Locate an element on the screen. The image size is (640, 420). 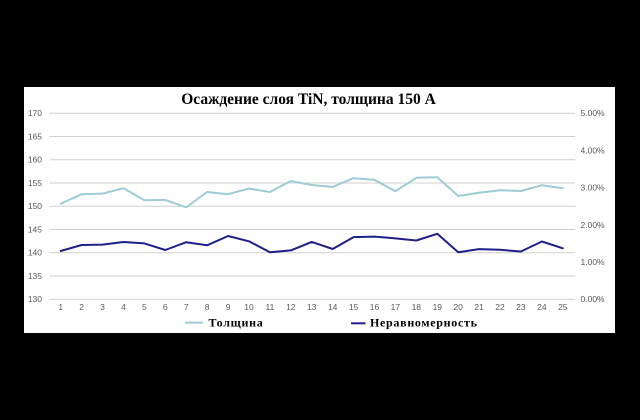
svg-text: 1 is located at coordinates (60, 307).